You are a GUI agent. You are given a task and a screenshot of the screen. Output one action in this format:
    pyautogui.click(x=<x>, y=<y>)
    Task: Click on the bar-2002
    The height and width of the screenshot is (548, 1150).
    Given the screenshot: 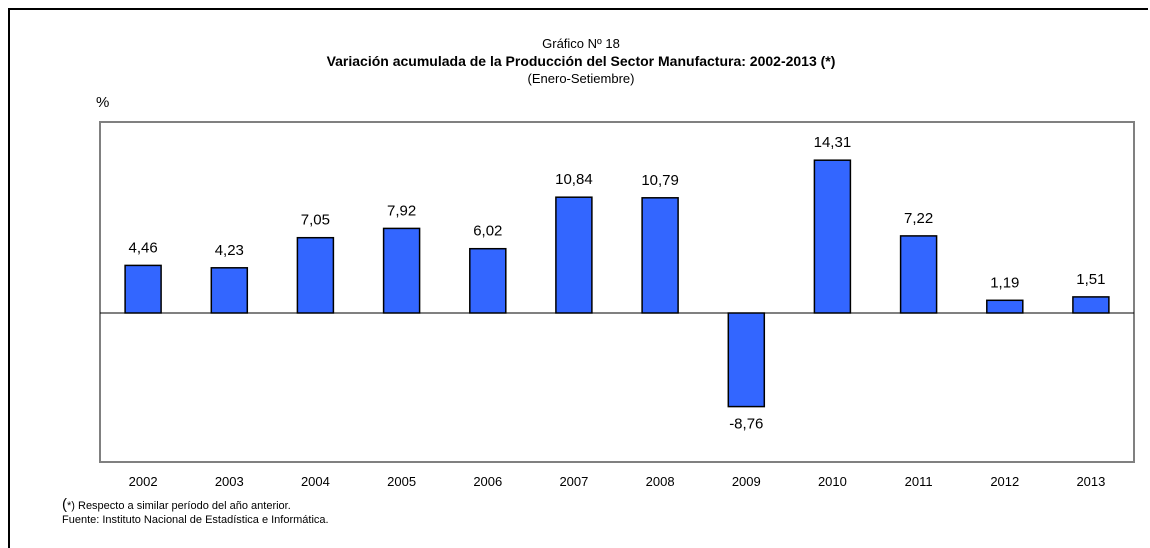 What is the action you would take?
    pyautogui.click(x=143, y=289)
    